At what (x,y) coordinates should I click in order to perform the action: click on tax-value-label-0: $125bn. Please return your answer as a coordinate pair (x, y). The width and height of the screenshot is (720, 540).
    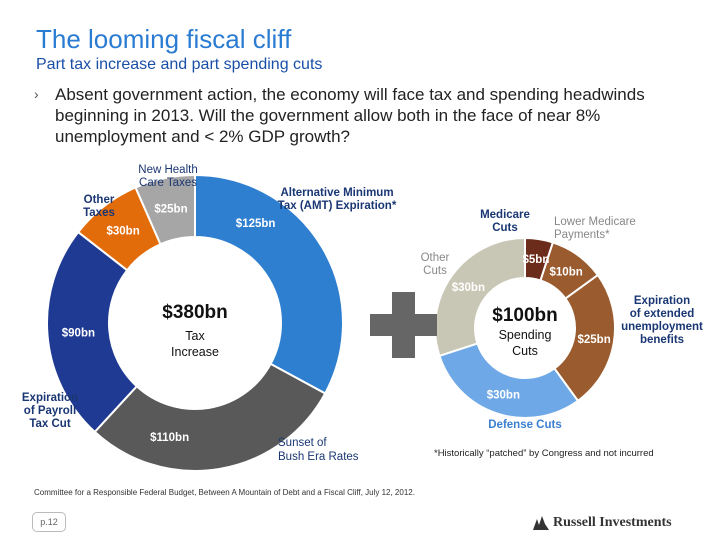
    Looking at the image, I should click on (256, 224).